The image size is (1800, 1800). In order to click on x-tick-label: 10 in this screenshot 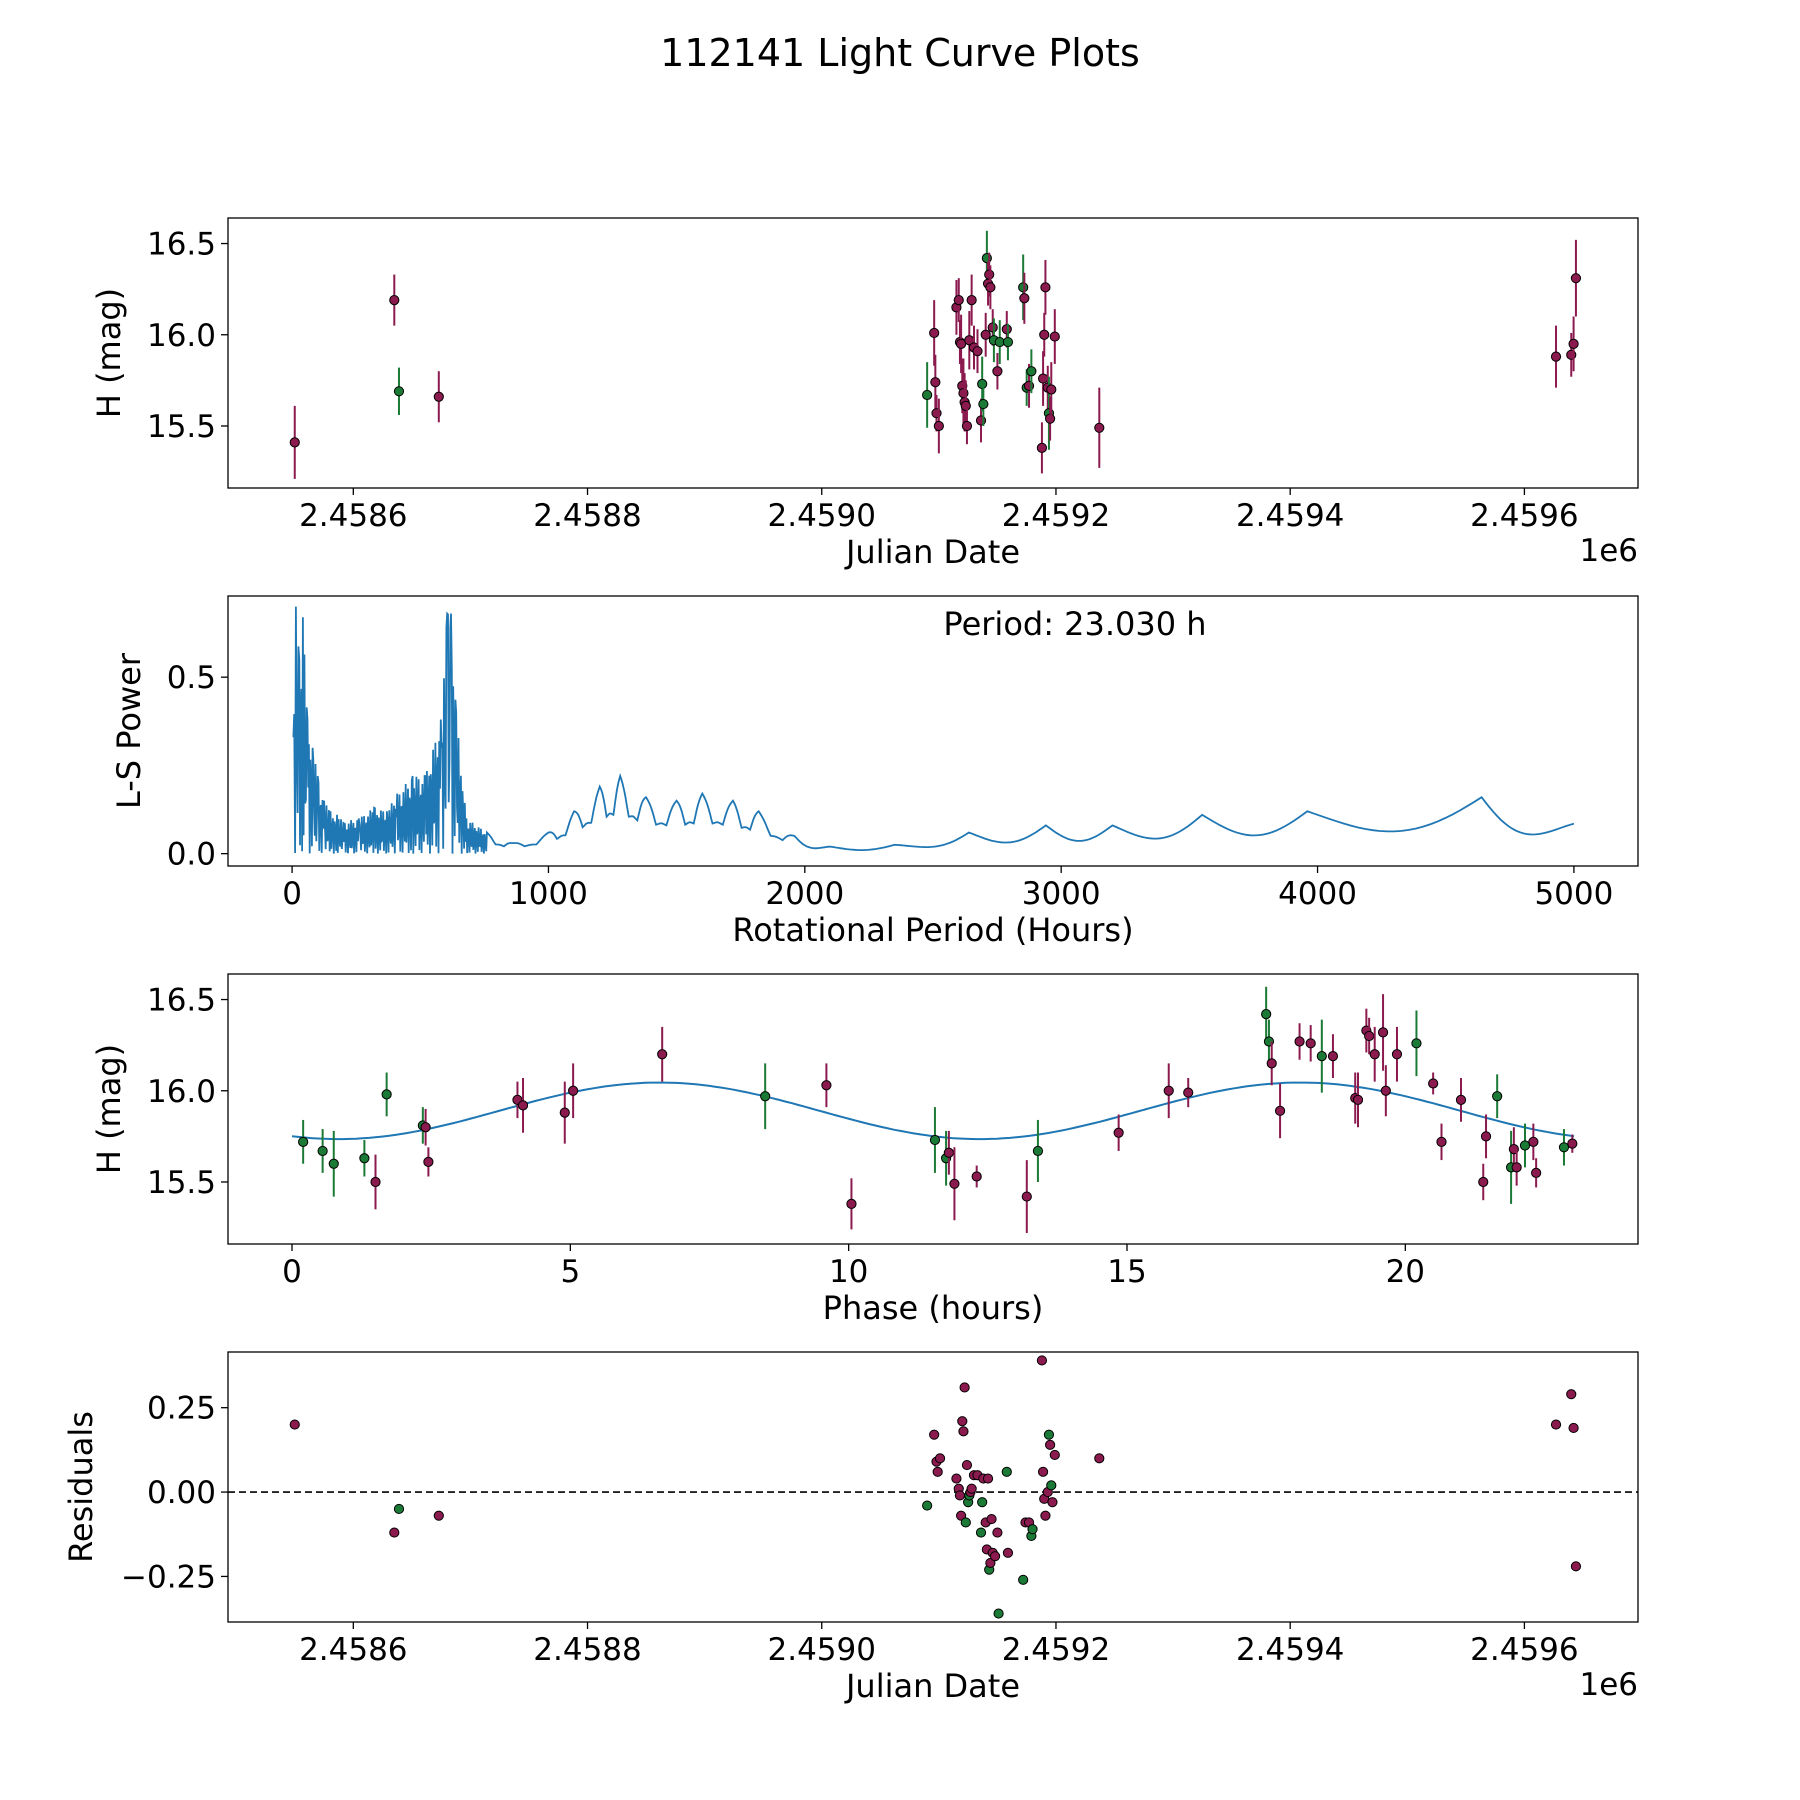, I will do `click(848, 1272)`.